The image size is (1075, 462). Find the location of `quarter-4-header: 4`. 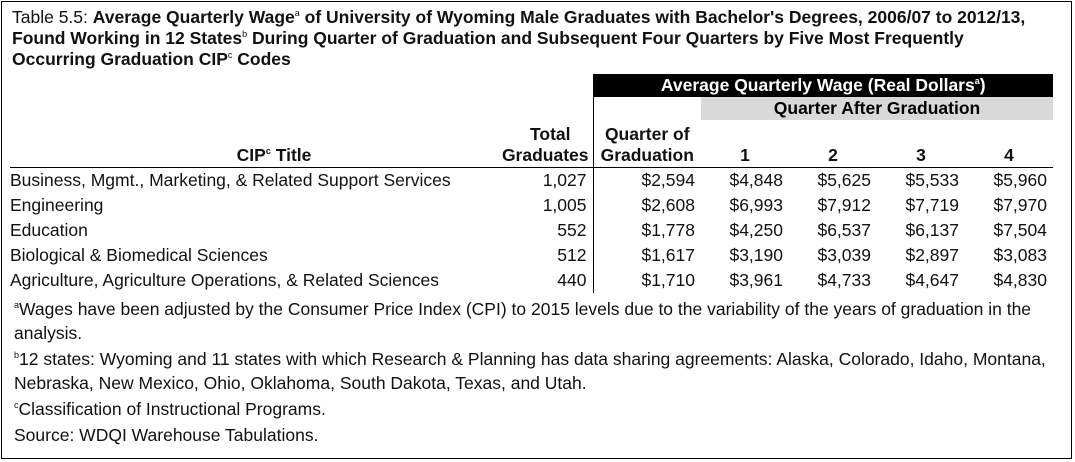

quarter-4-header: 4 is located at coordinates (1009, 144).